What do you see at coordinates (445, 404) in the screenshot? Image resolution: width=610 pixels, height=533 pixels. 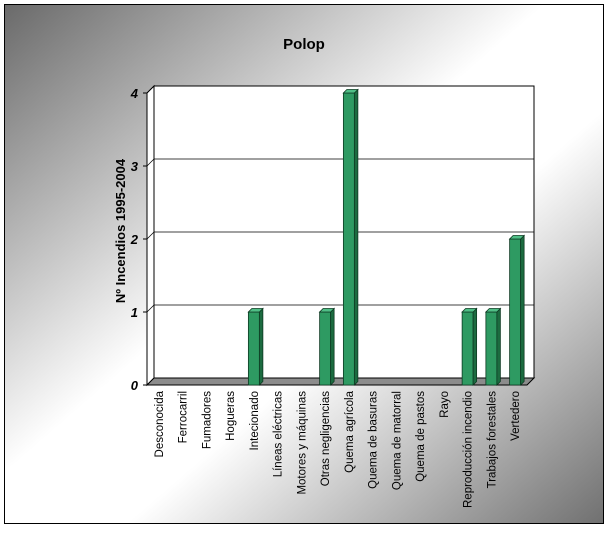 I see `x-tick-label: Rayo` at bounding box center [445, 404].